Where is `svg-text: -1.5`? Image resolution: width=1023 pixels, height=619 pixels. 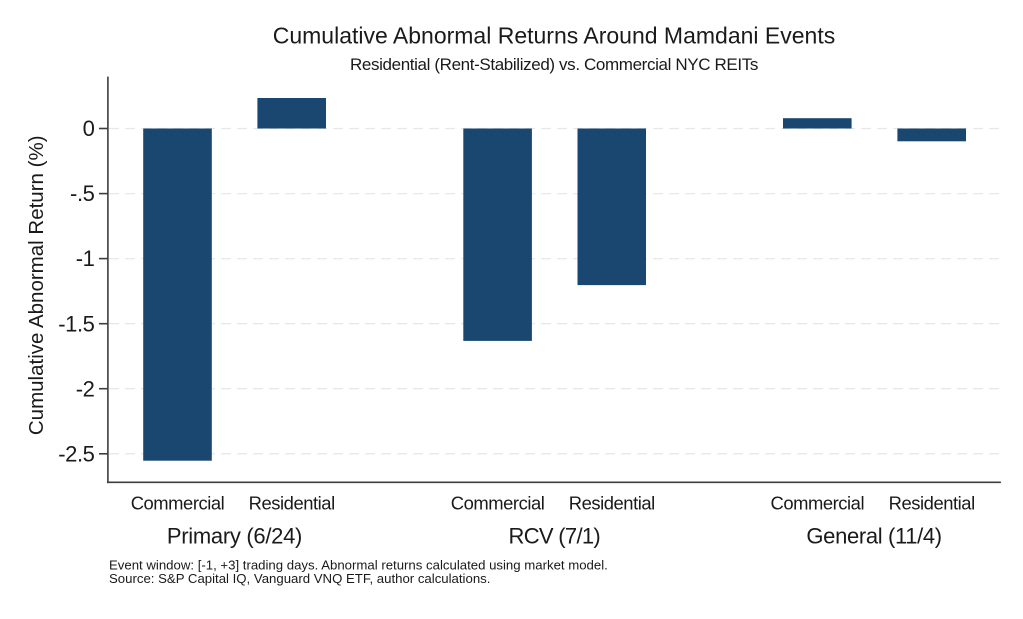 svg-text: -1.5 is located at coordinates (76, 323).